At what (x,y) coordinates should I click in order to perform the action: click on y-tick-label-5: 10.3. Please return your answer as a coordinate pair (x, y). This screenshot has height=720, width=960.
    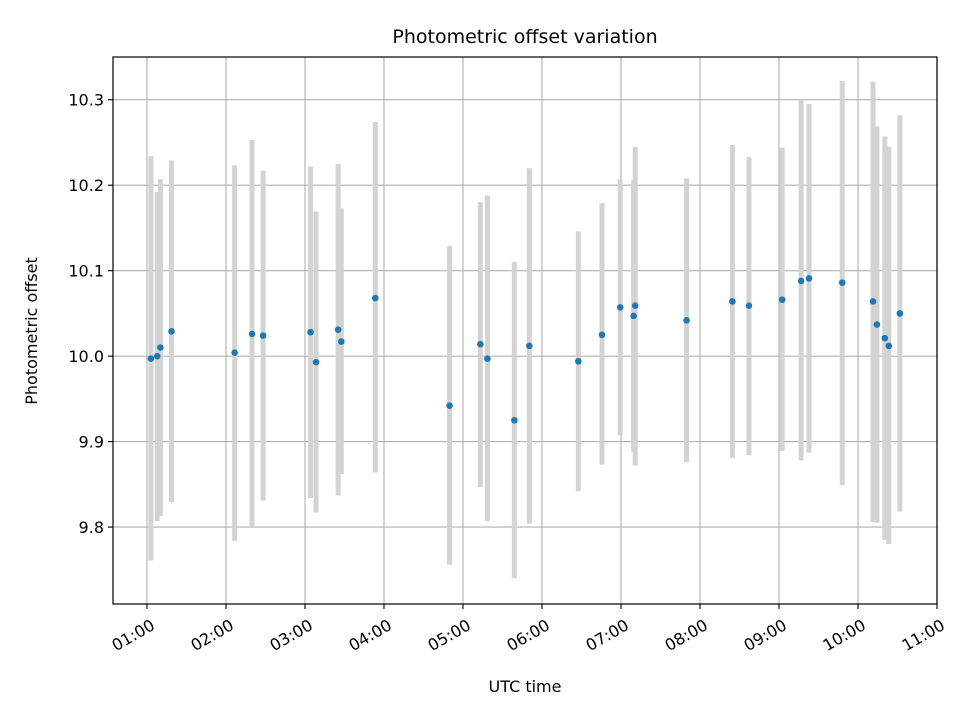
    Looking at the image, I should click on (86, 100).